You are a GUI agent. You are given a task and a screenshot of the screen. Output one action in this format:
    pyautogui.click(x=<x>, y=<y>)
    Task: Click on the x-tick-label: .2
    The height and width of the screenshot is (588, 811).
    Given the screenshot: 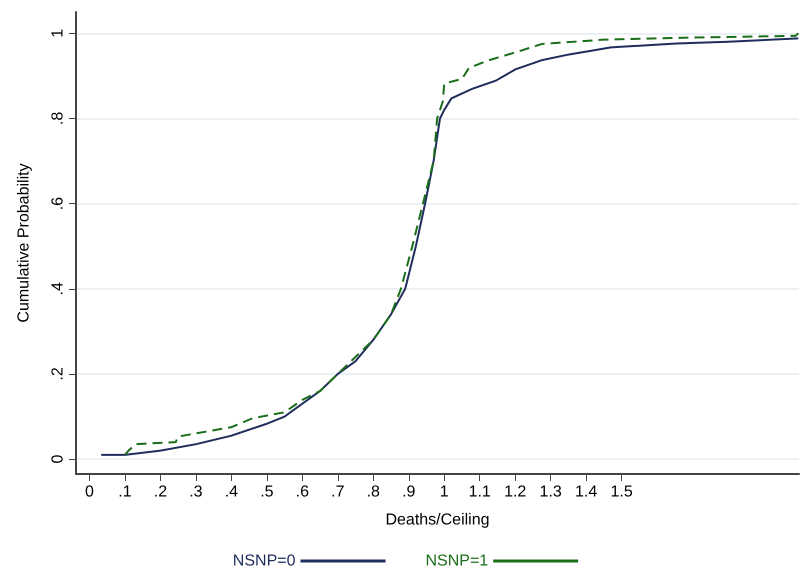 What is the action you would take?
    pyautogui.click(x=161, y=492)
    